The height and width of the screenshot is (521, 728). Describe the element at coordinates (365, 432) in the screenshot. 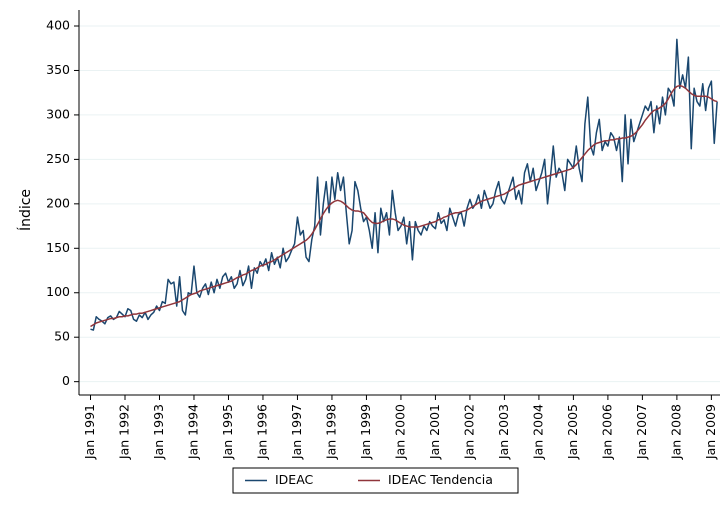

I see `x-tick-label: Jan 1999` at that location.